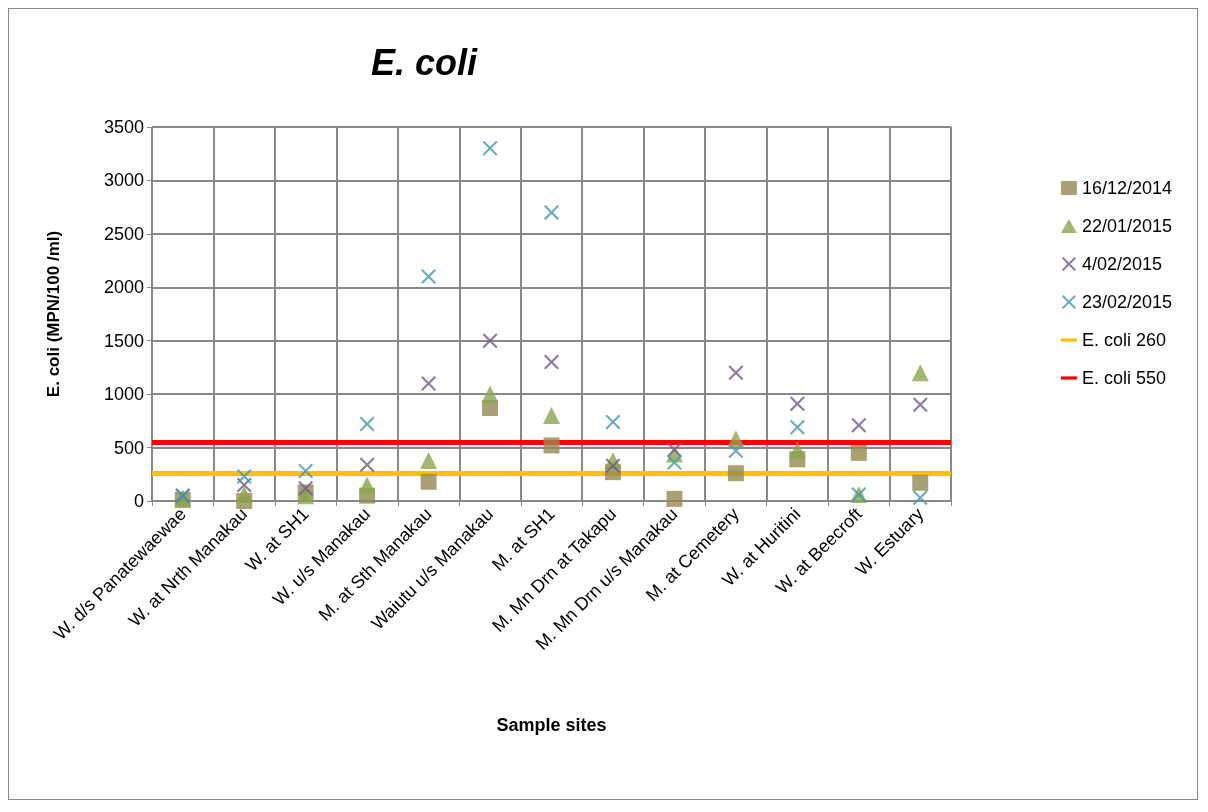  I want to click on y-tick-label: 500, so click(128, 447).